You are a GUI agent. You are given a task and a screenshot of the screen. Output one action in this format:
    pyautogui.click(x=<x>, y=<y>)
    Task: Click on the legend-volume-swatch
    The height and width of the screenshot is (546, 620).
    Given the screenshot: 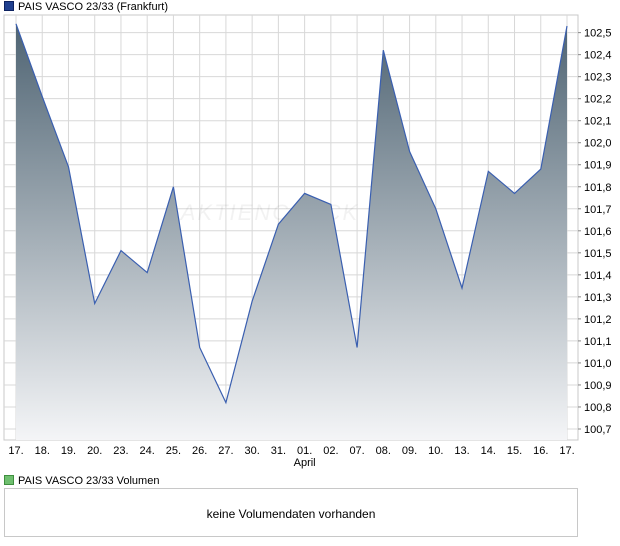 What is the action you would take?
    pyautogui.click(x=9, y=480)
    